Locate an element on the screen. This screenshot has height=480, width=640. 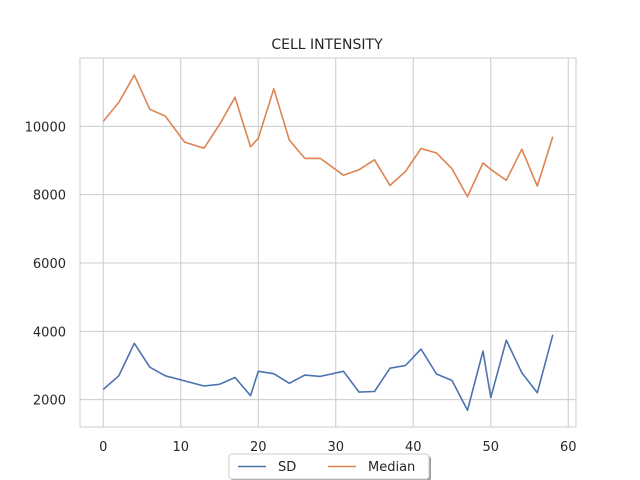
x-tick-label: 40 is located at coordinates (413, 447).